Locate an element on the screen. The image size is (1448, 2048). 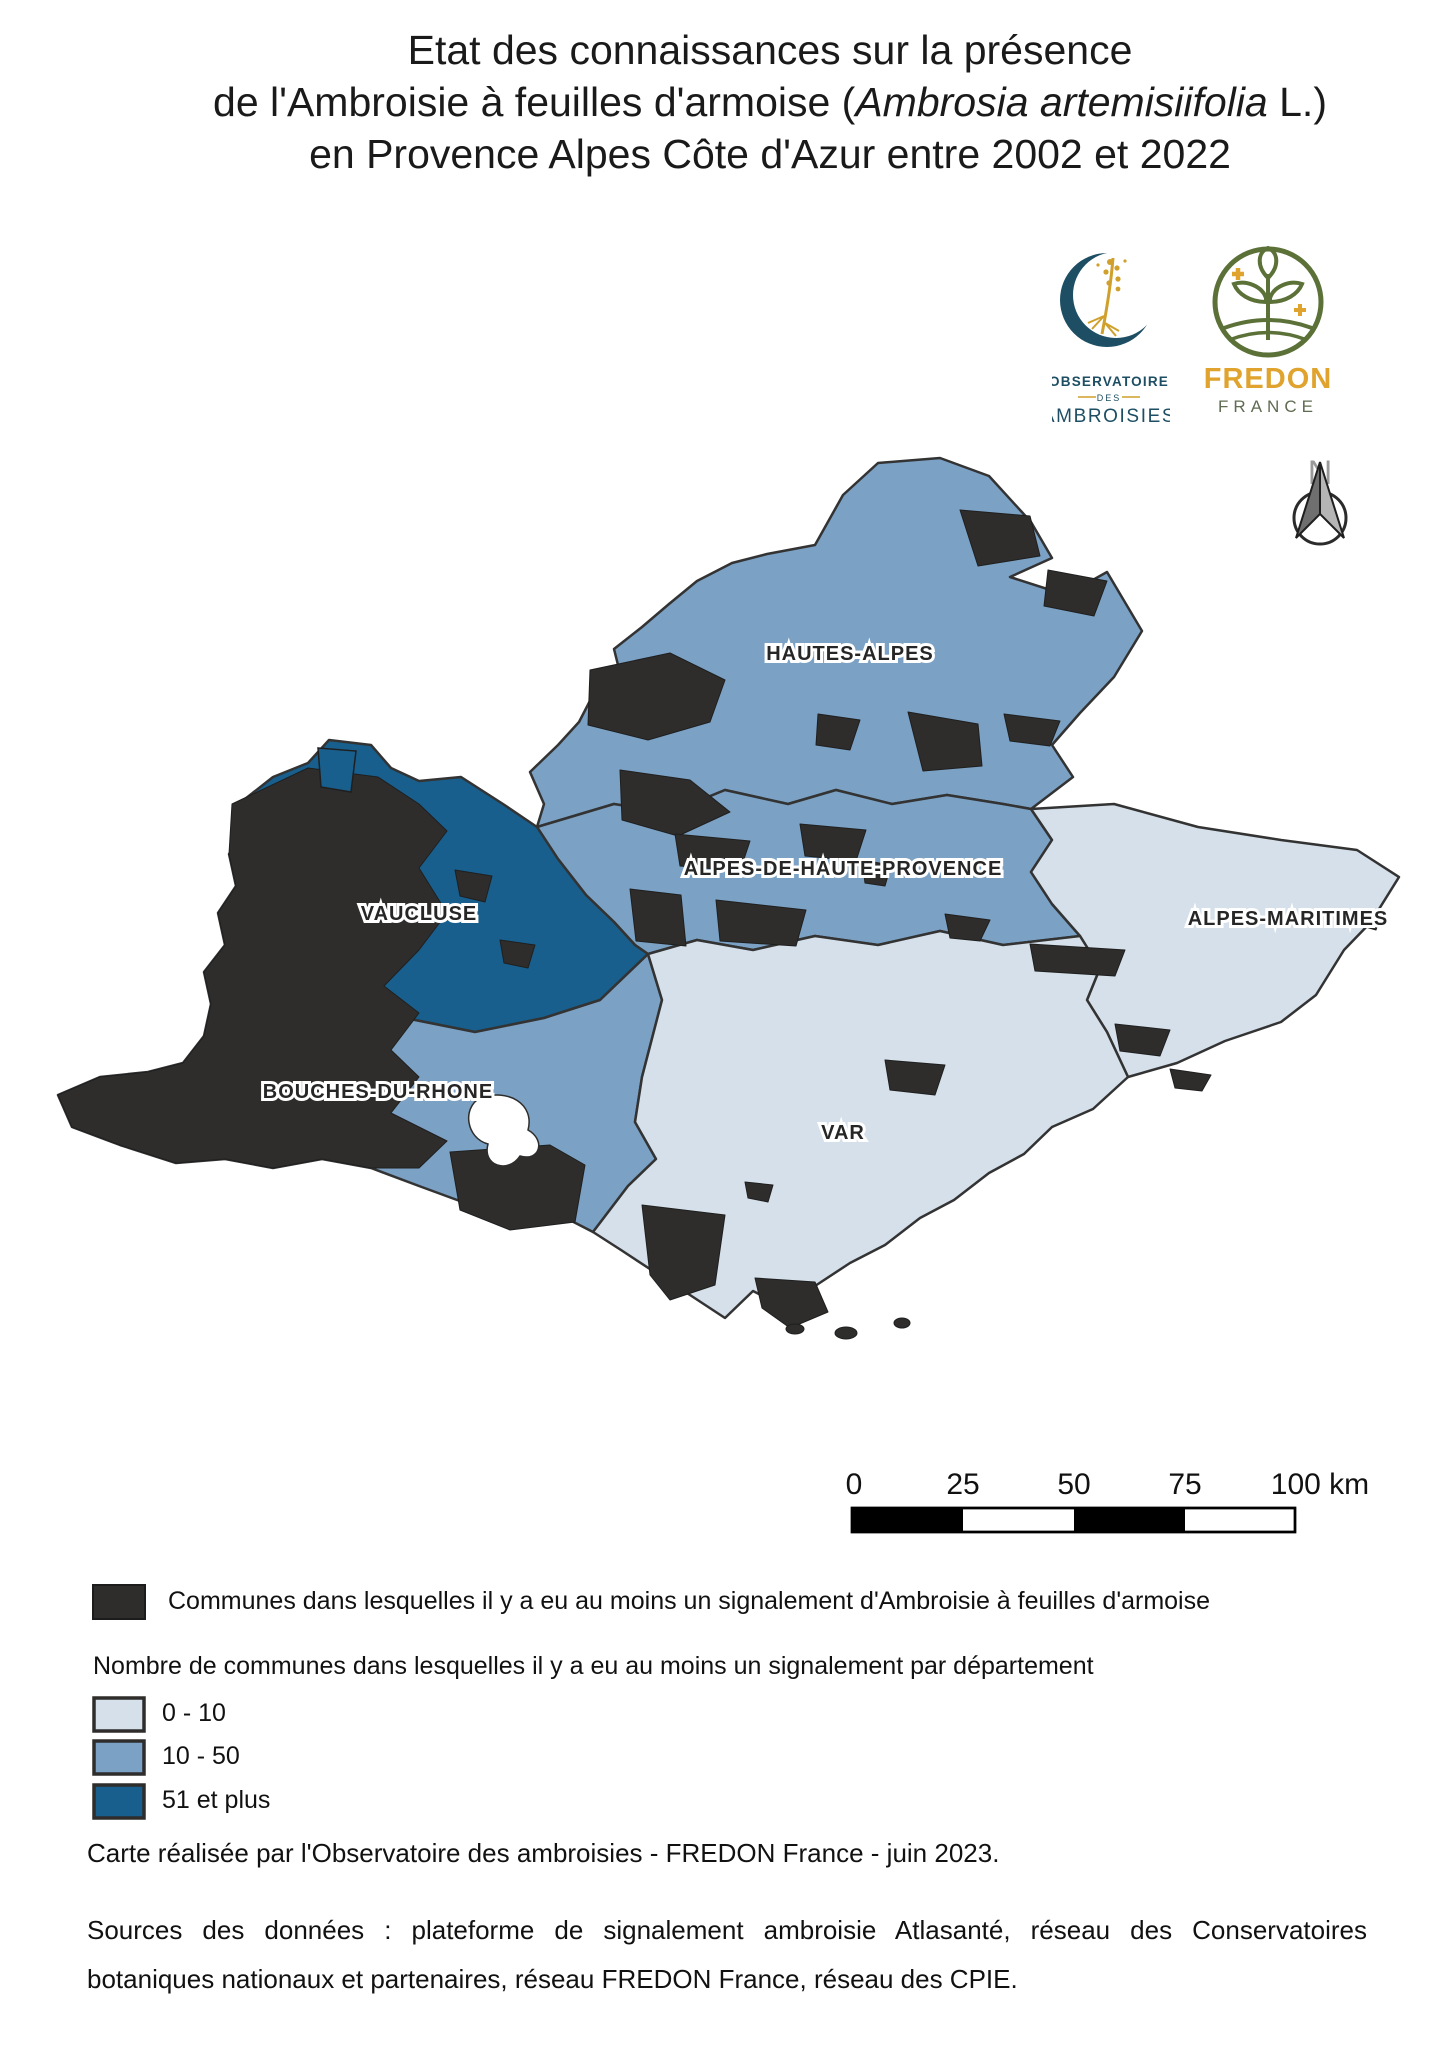
fredon-text-line2: FRANCE is located at coordinates (1268, 406).